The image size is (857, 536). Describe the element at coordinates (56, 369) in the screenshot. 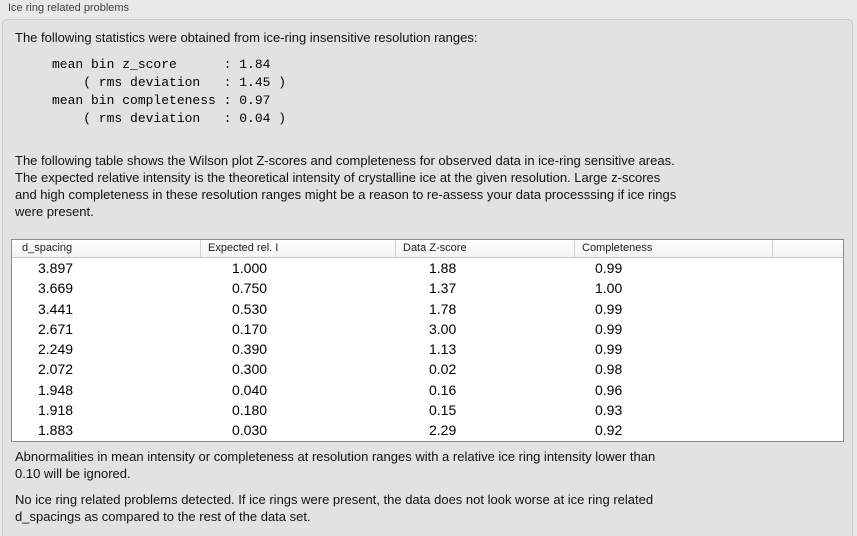

I see `cell-d-spacing: 2.072` at that location.